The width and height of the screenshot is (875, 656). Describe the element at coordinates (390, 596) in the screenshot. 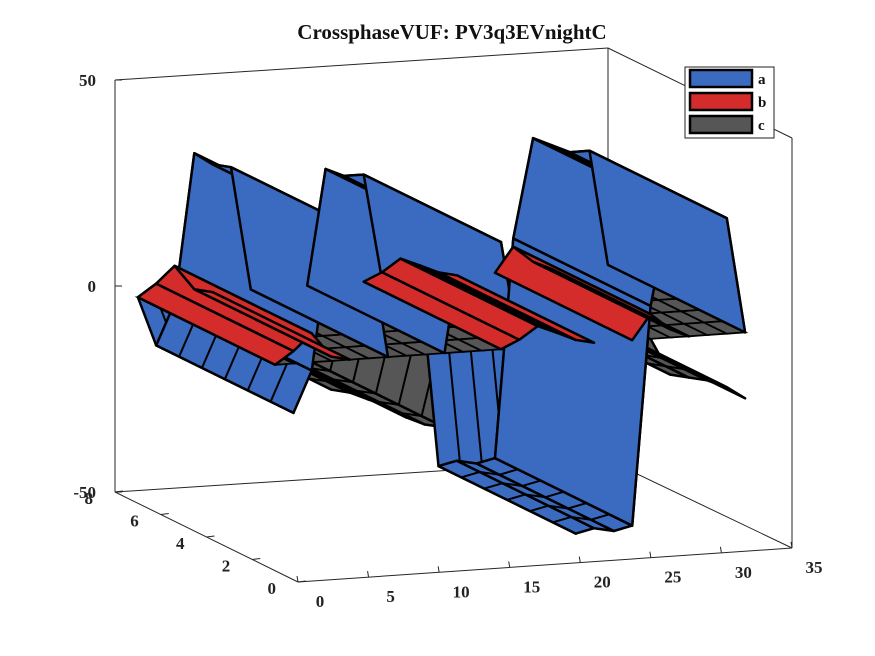

I see `x-tick-label: 5` at that location.